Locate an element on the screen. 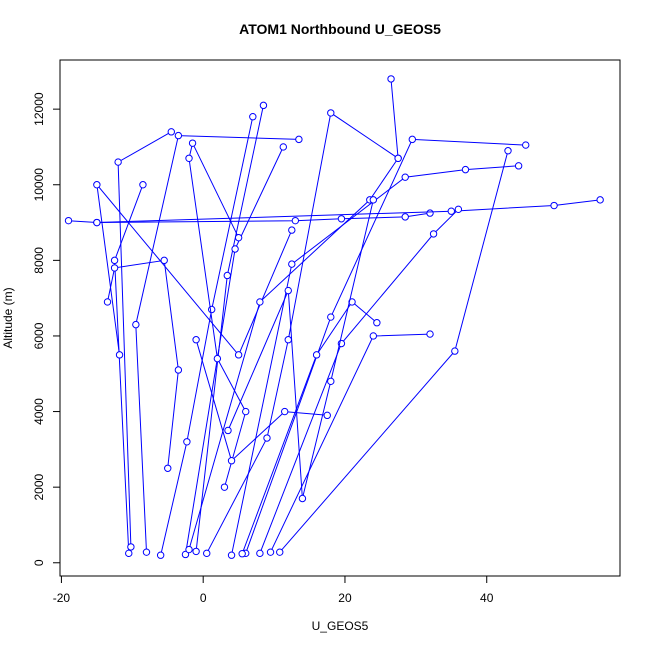 This screenshot has height=650, width=650. x-tick-label: 40 is located at coordinates (487, 598).